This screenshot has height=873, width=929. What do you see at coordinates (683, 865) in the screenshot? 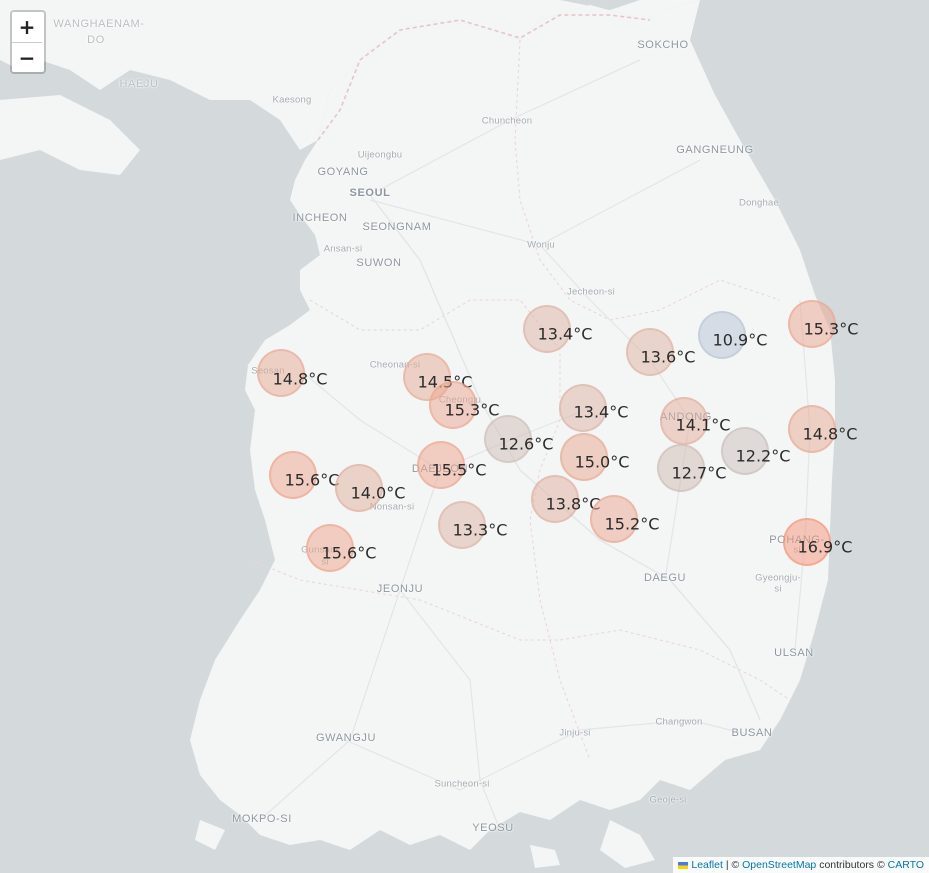
I see `ukraine-flag-icon` at bounding box center [683, 865].